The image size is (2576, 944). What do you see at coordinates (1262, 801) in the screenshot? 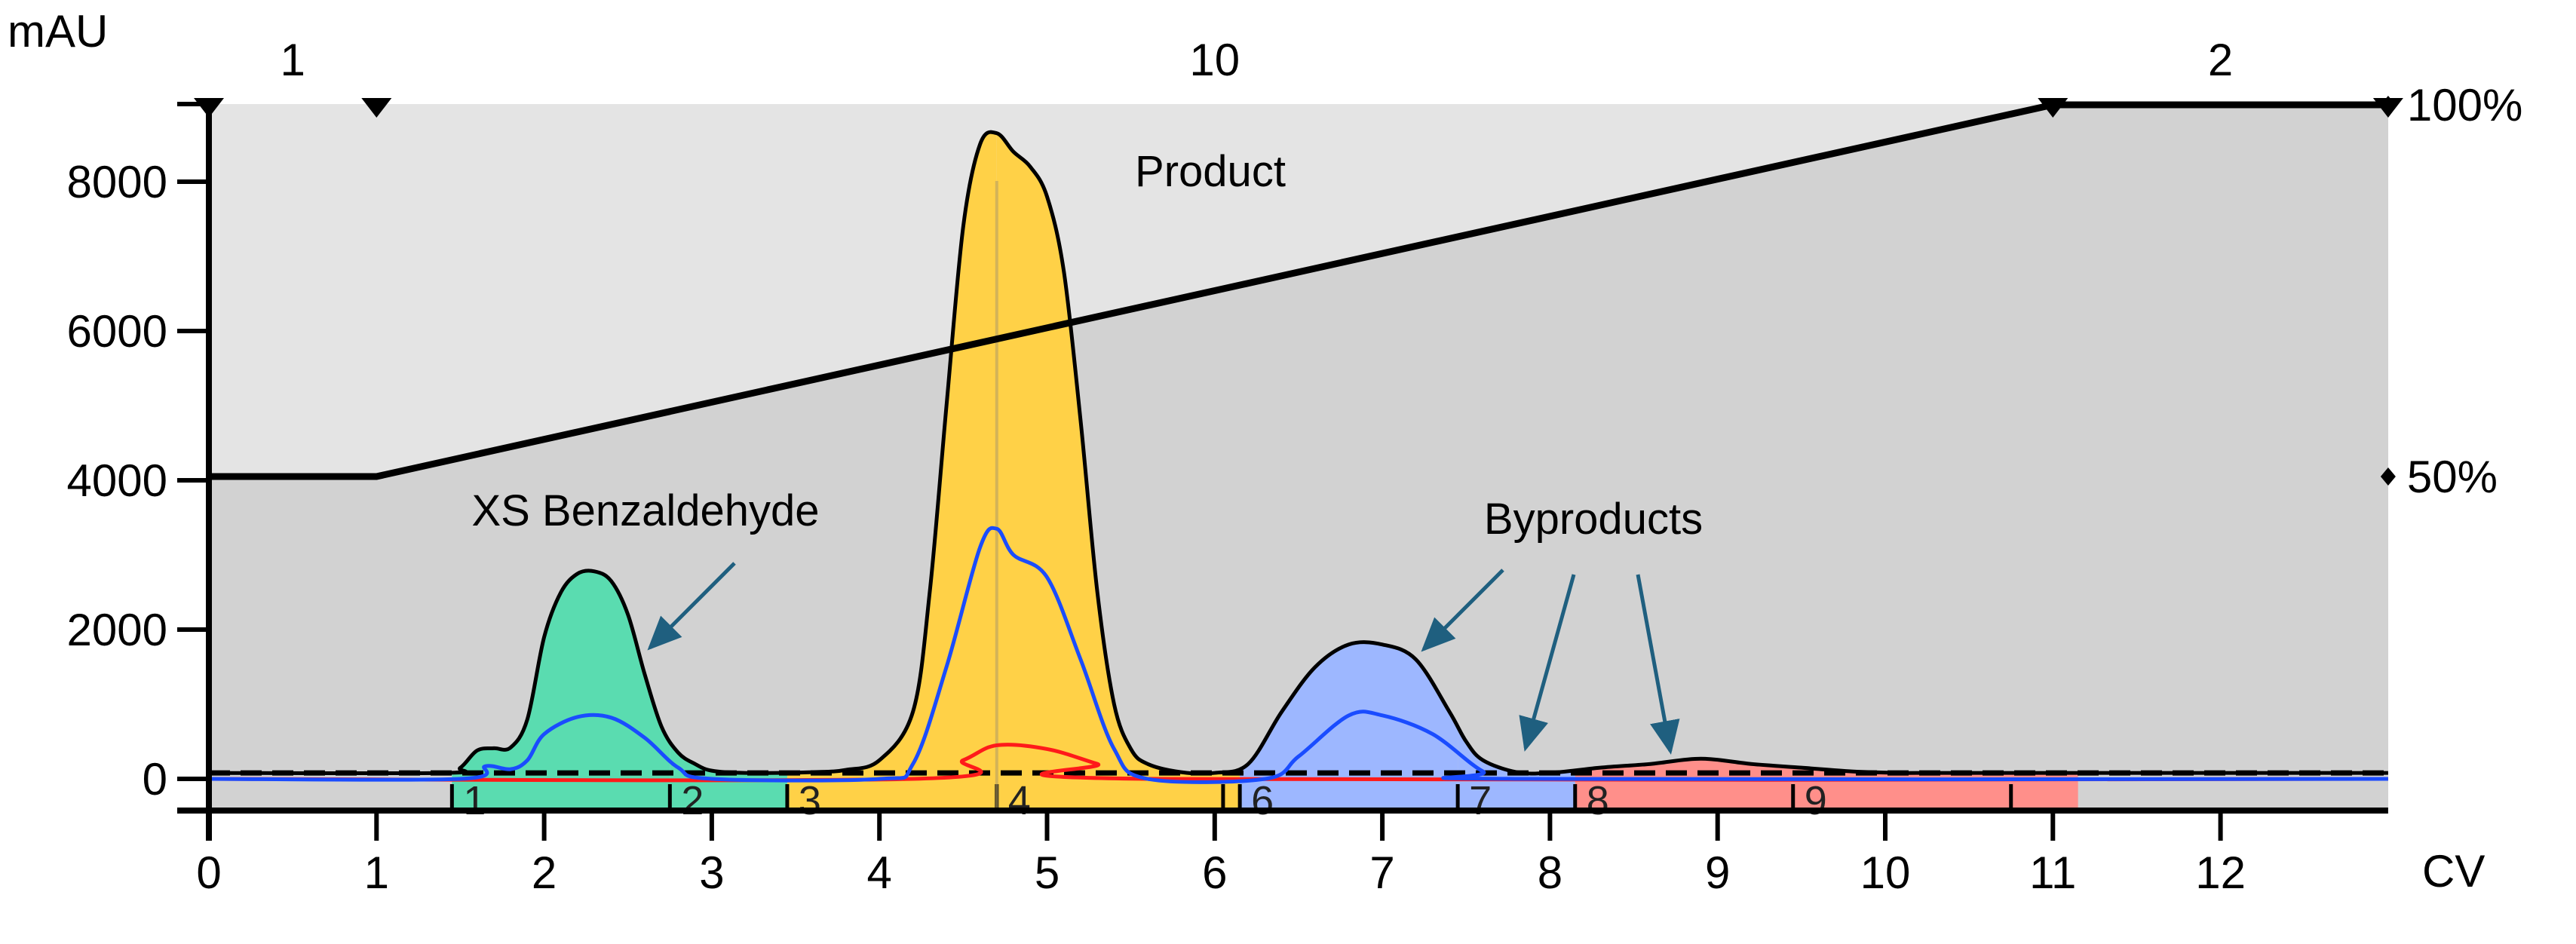
I see `fraction-label: 6` at bounding box center [1262, 801].